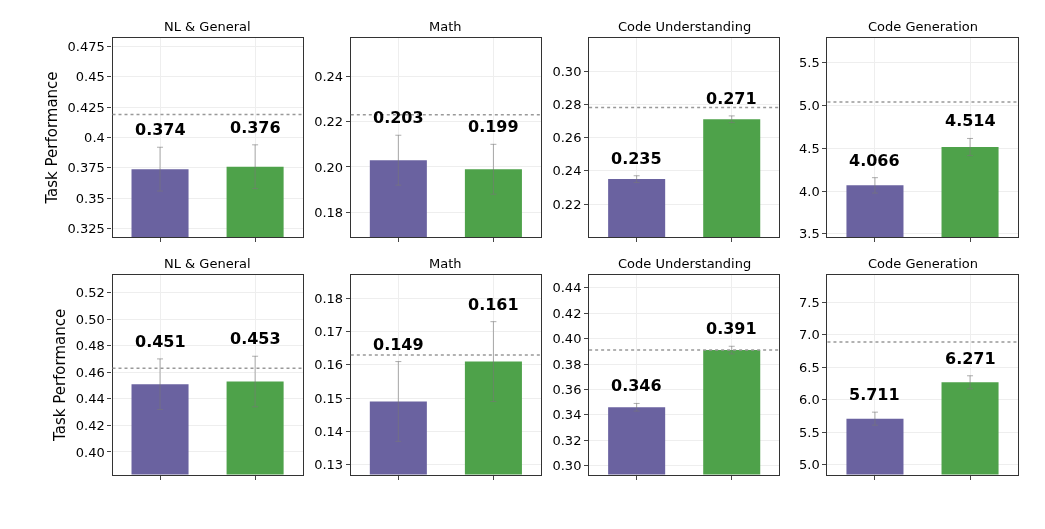 This screenshot has height=529, width=1045. I want to click on y-tick-label: 4.5, so click(809, 148).